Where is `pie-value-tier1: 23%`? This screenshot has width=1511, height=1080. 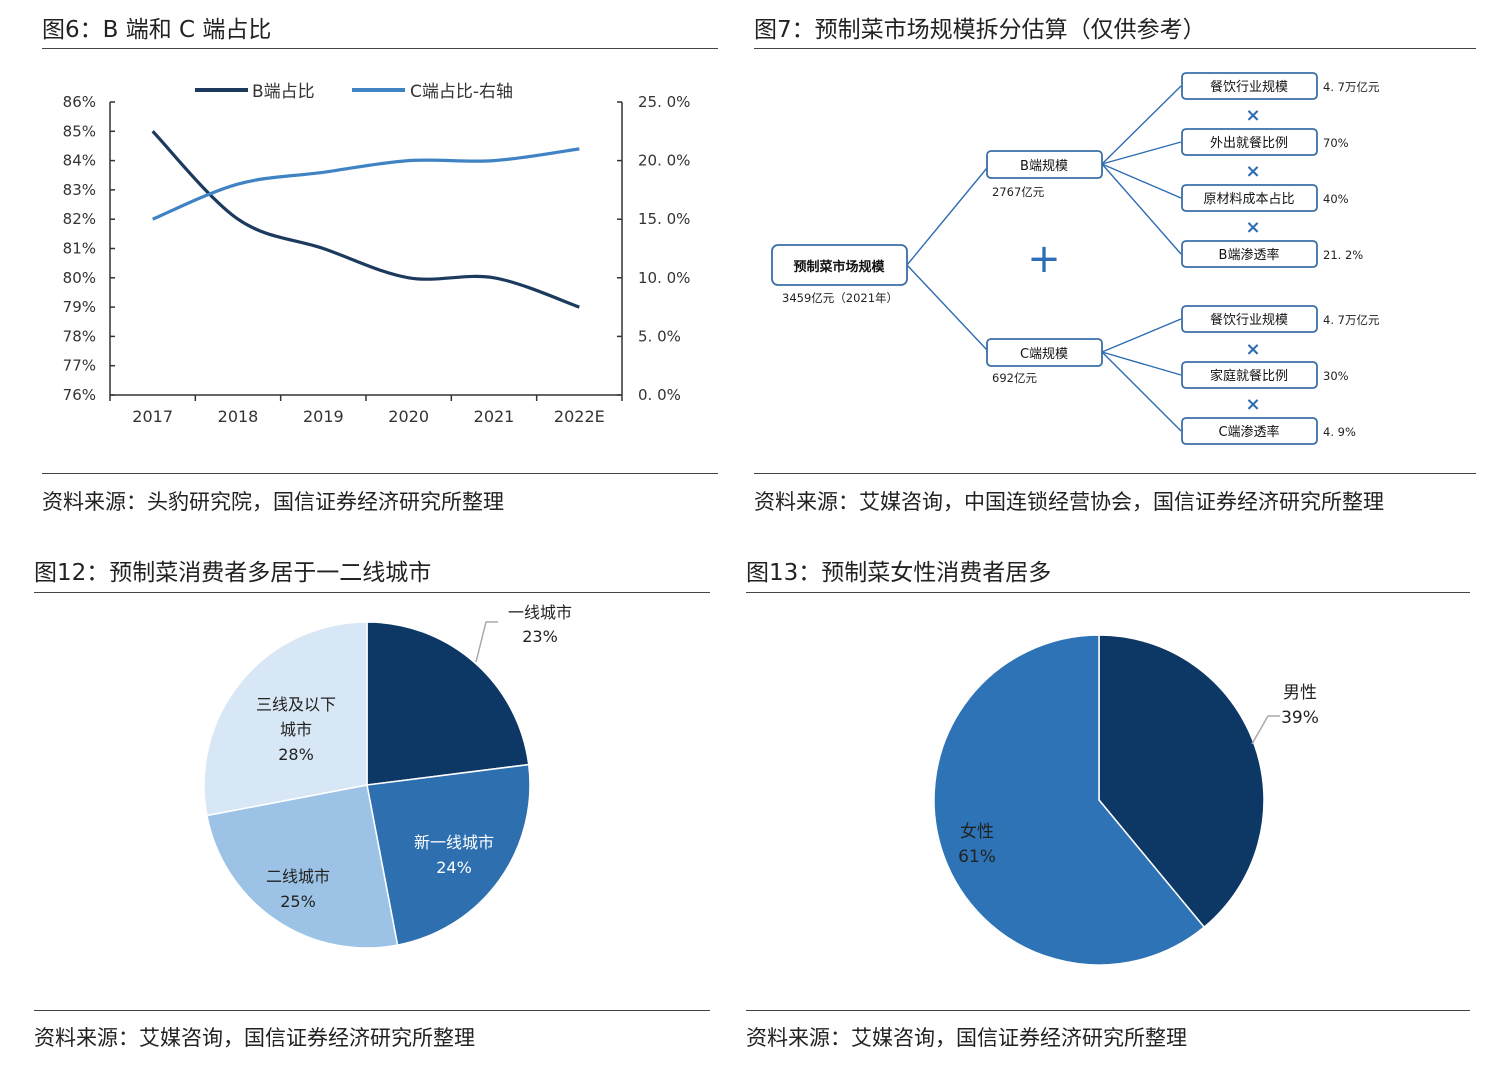
pie-value-tier1: 23% is located at coordinates (540, 636).